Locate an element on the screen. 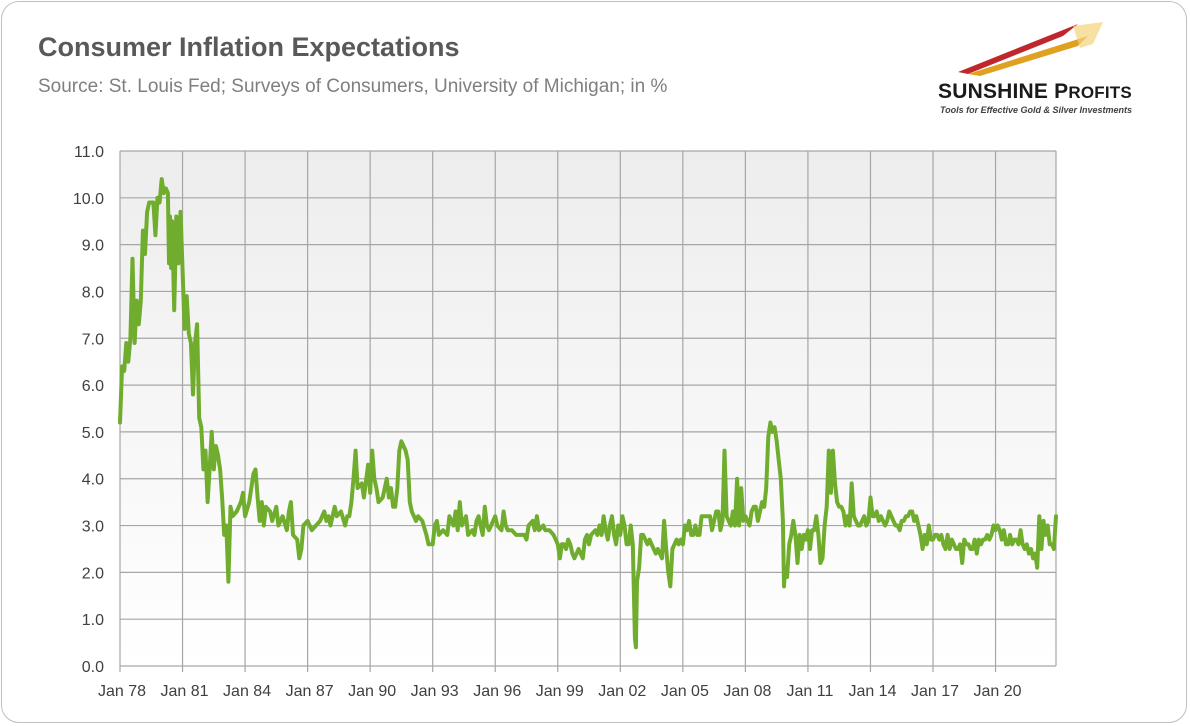 The width and height of the screenshot is (1190, 726). x-tick-label: Jan 05 is located at coordinates (685, 691).